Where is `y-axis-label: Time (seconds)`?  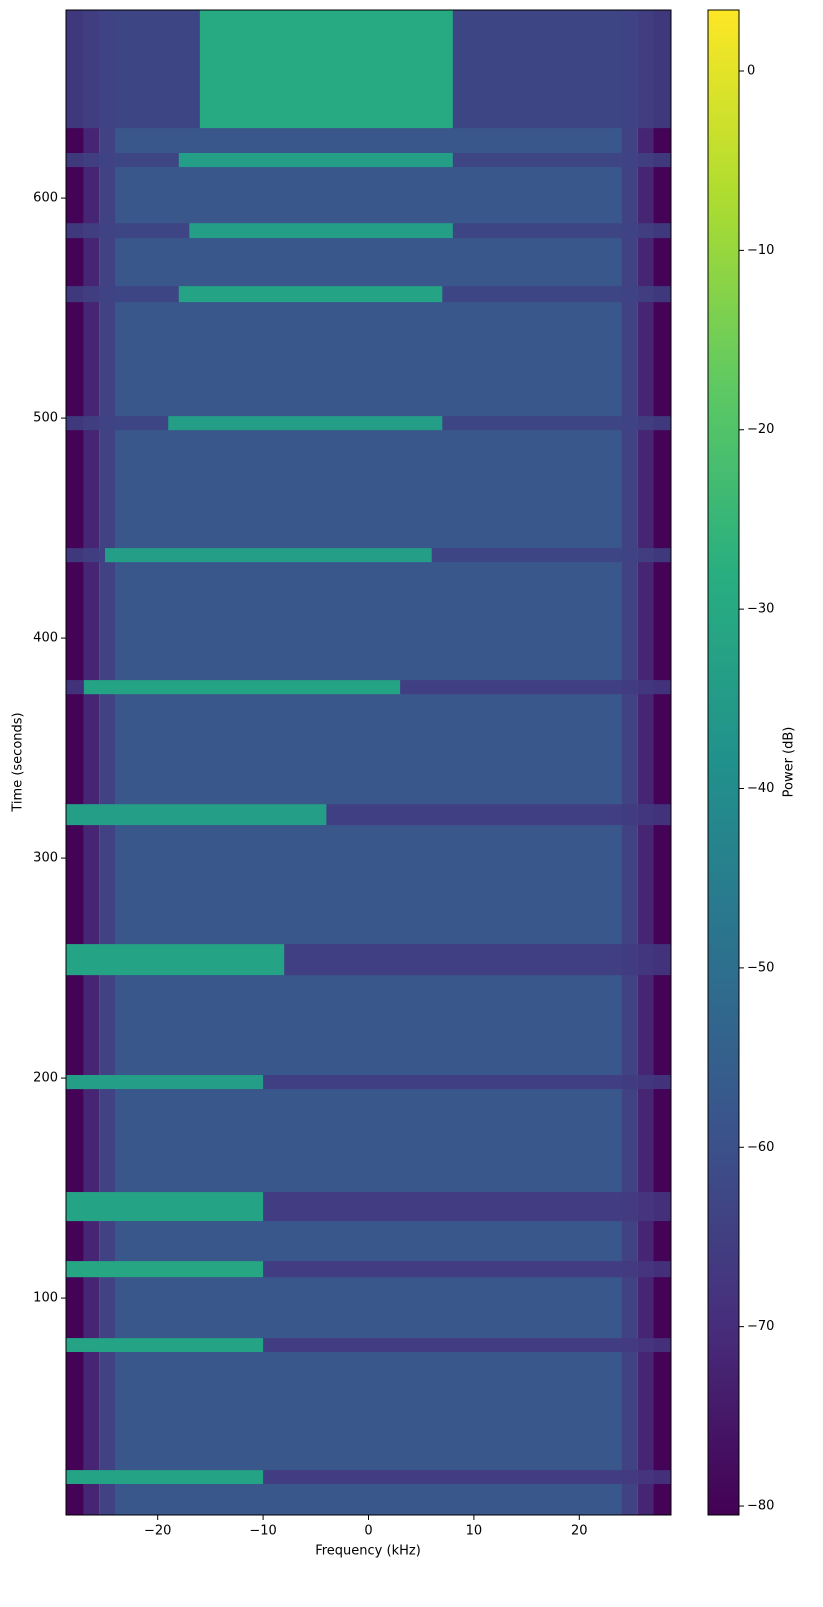
y-axis-label: Time (seconds) is located at coordinates (18, 762).